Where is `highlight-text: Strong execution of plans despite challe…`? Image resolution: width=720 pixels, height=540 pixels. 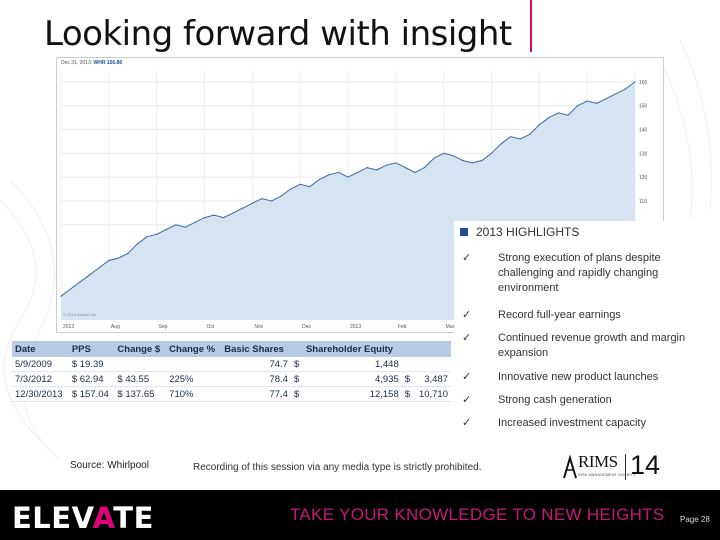 highlight-text: Strong execution of plans despite challe… is located at coordinates (579, 273).